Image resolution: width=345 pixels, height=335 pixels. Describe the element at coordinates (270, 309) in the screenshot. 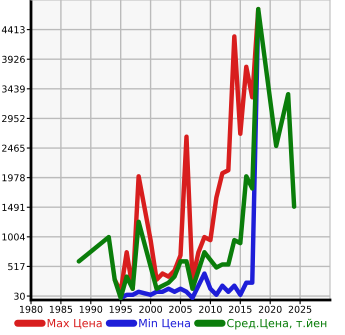

I see `x-tick-label: 2020` at that location.